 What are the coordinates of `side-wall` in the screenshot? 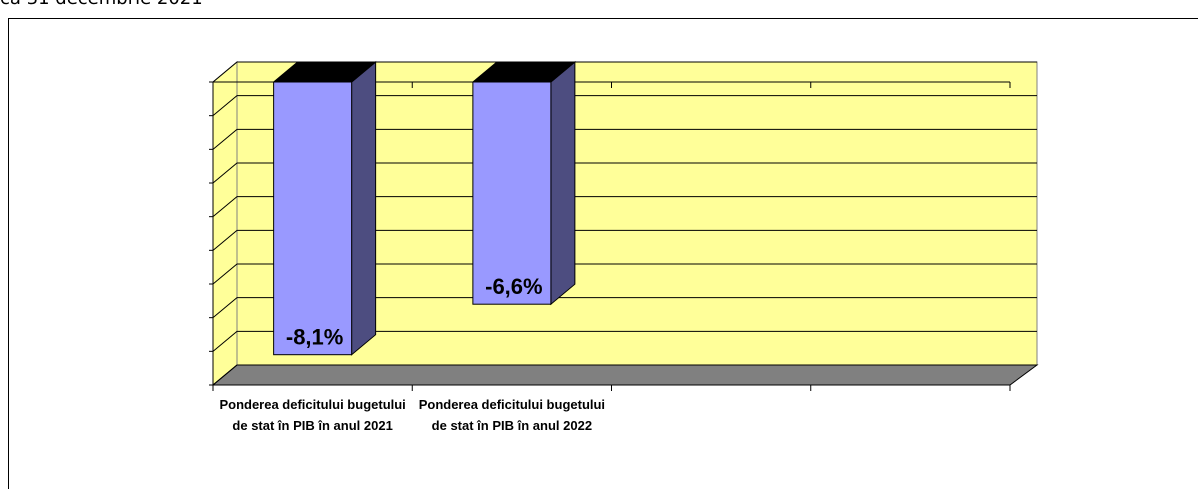 It's located at (225, 223).